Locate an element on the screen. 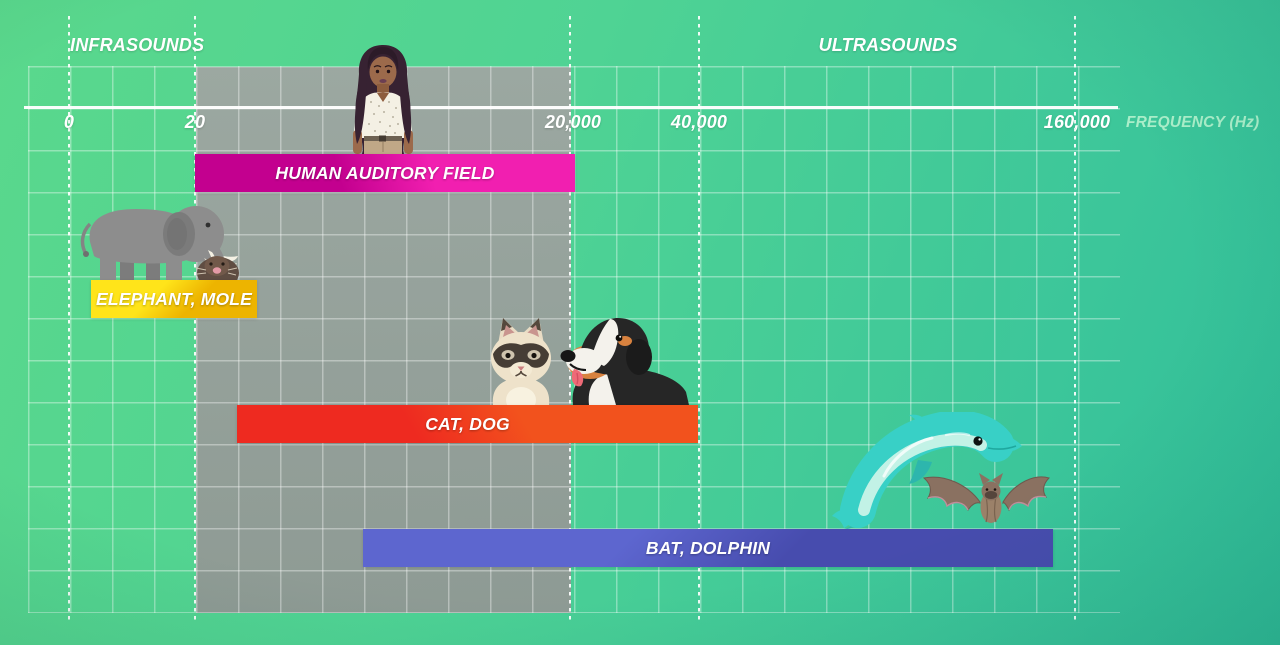 The width and height of the screenshot is (1280, 645). bar-human-auditory-field: HUMAN AUDITORY FIELD is located at coordinates (385, 173).